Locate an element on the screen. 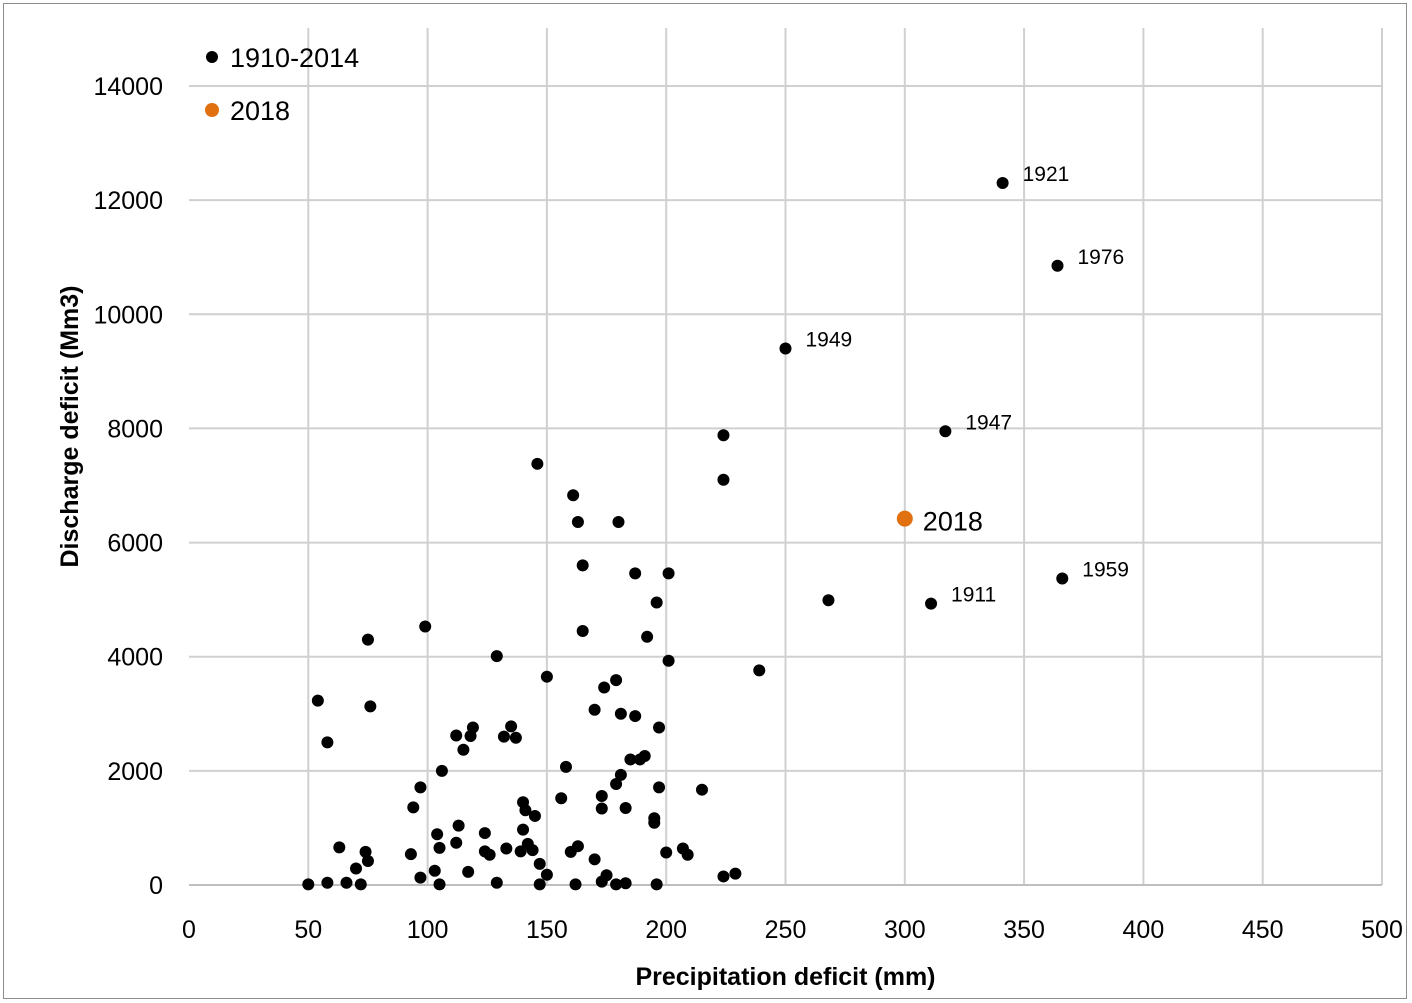 This screenshot has height=1003, width=1412. x-tick-label: 350 is located at coordinates (1024, 930).